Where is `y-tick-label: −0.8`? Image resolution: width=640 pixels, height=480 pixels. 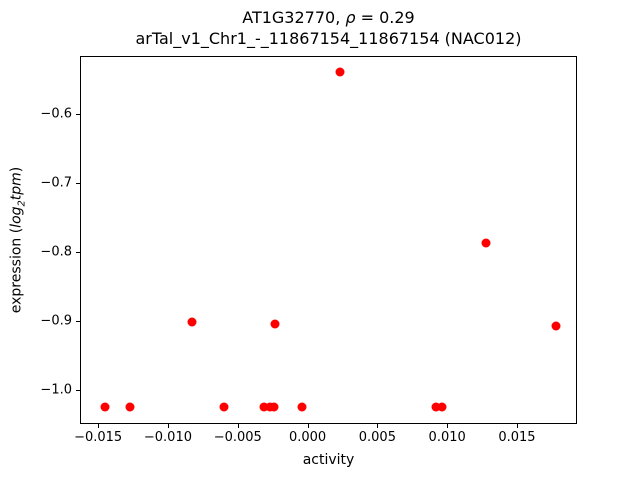 y-tick-label: −0.8 is located at coordinates (56, 252).